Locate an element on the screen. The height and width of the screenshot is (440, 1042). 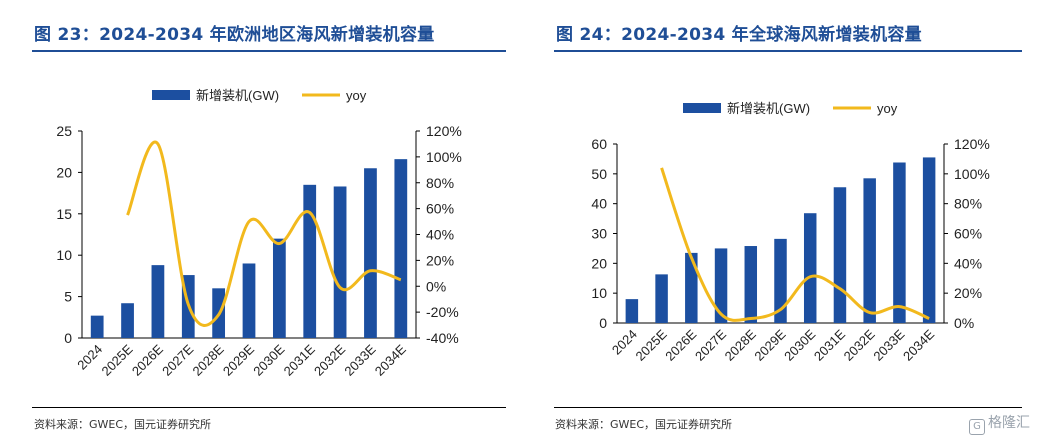
left-tick-label: 5 is located at coordinates (68, 297).